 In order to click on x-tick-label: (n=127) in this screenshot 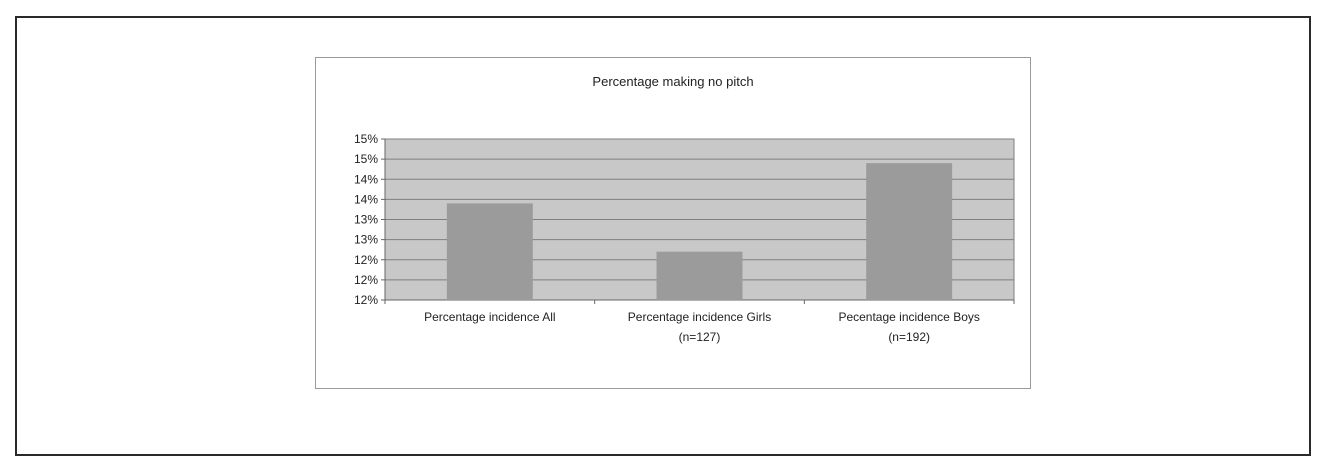, I will do `click(700, 337)`.